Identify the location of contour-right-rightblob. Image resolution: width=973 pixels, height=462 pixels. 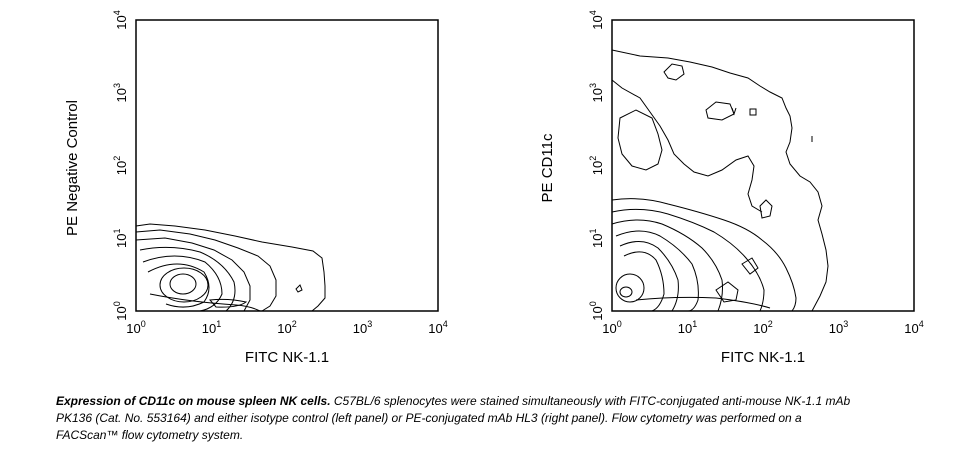
(766, 209).